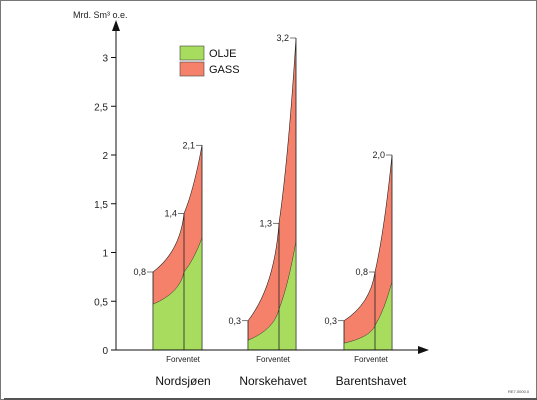 This screenshot has width=537, height=400. Describe the element at coordinates (182, 381) in the screenshot. I see `group-name: Nordsjøen` at that location.